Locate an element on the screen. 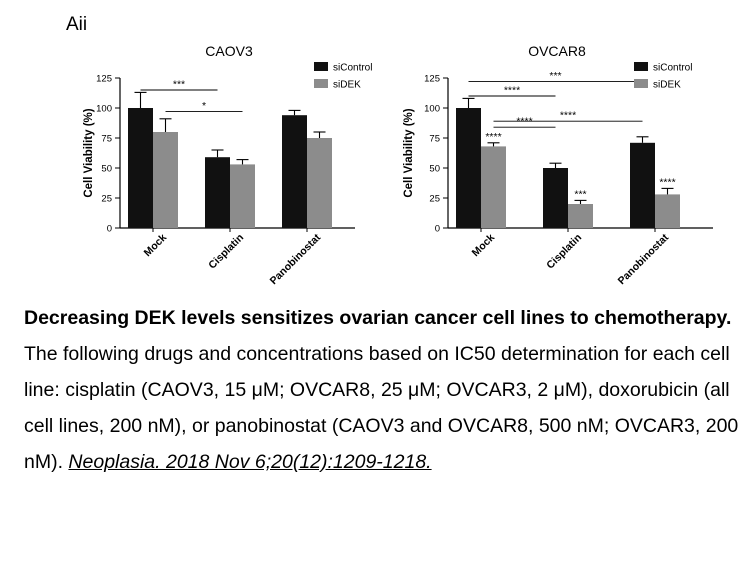  chart1-y-axis-label: Cell Viability (%) is located at coordinates (89, 152).